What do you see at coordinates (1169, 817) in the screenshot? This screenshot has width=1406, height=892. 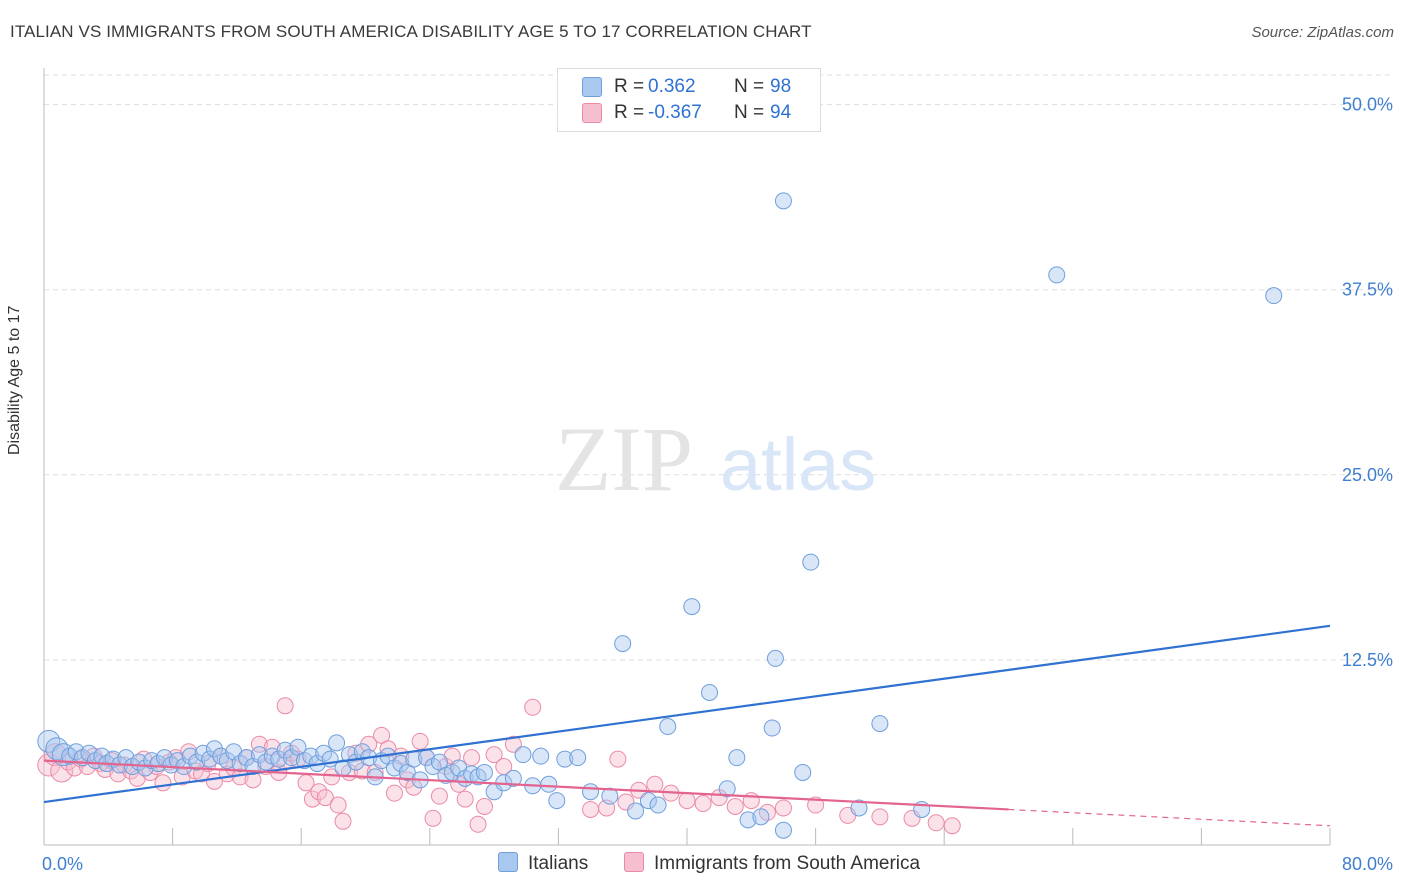 I see `trend-line-immigrants-extension` at bounding box center [1169, 817].